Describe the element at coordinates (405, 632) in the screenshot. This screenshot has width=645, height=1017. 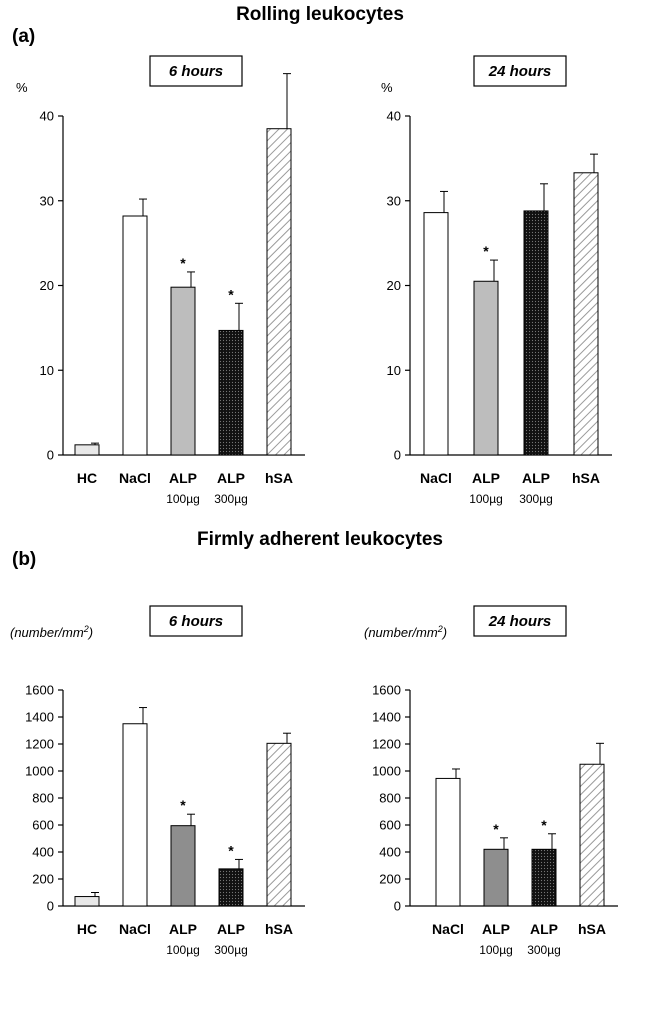
I see `y-unit-label: (number/mm2)` at that location.